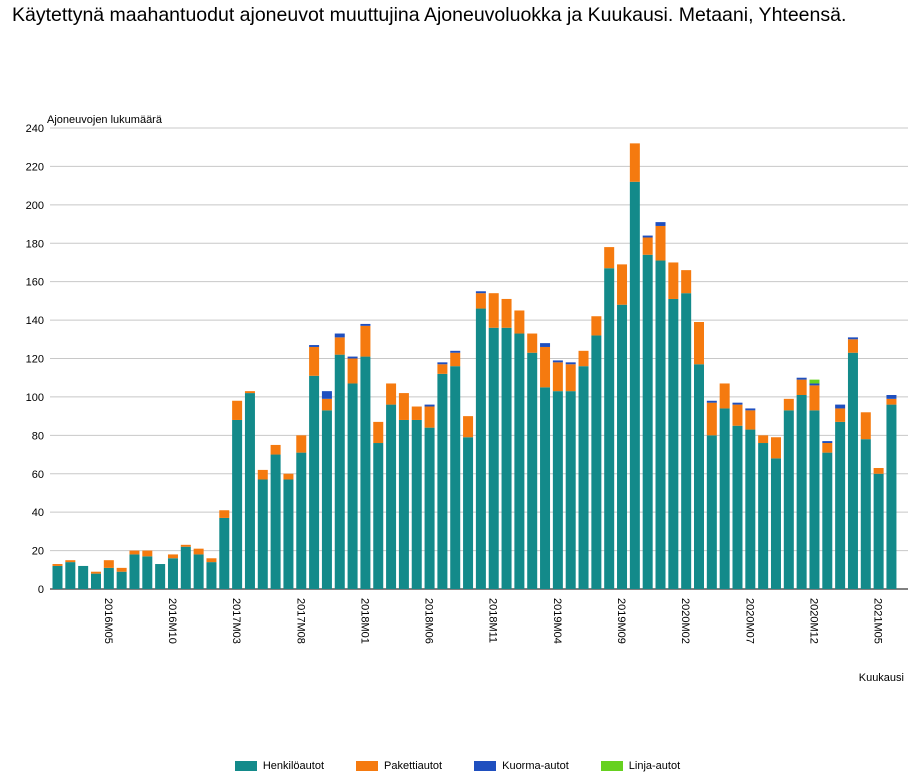  What do you see at coordinates (654, 766) in the screenshot?
I see `legend-label: Linja-autot` at bounding box center [654, 766].